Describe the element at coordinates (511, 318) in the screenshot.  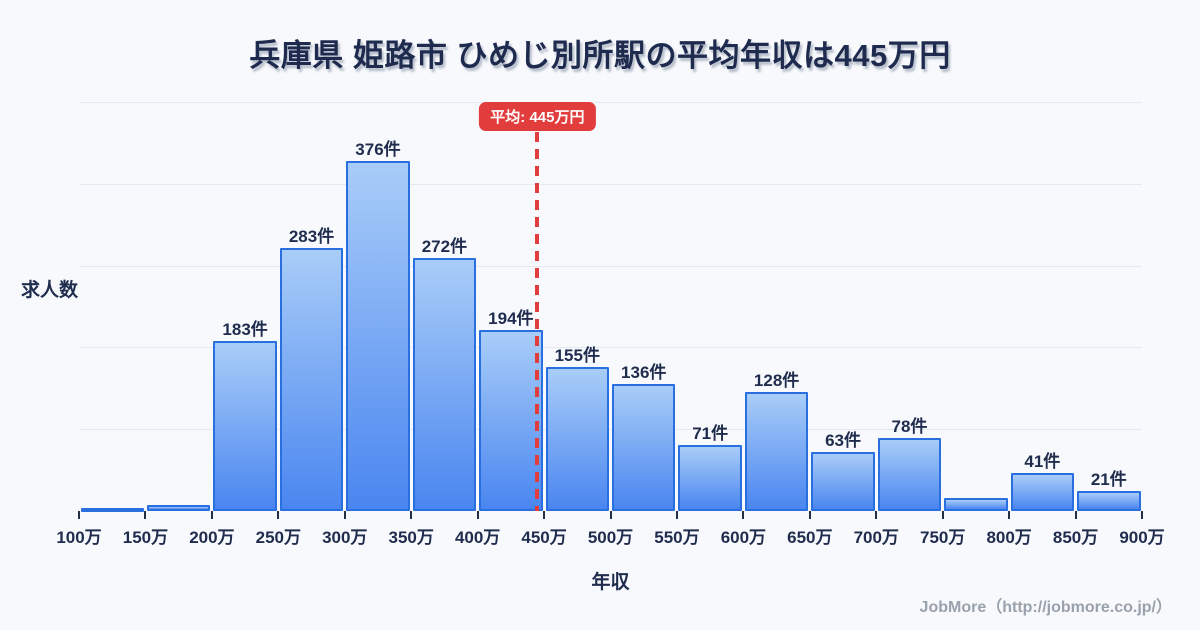
I see `bar-value-label: 194件` at that location.